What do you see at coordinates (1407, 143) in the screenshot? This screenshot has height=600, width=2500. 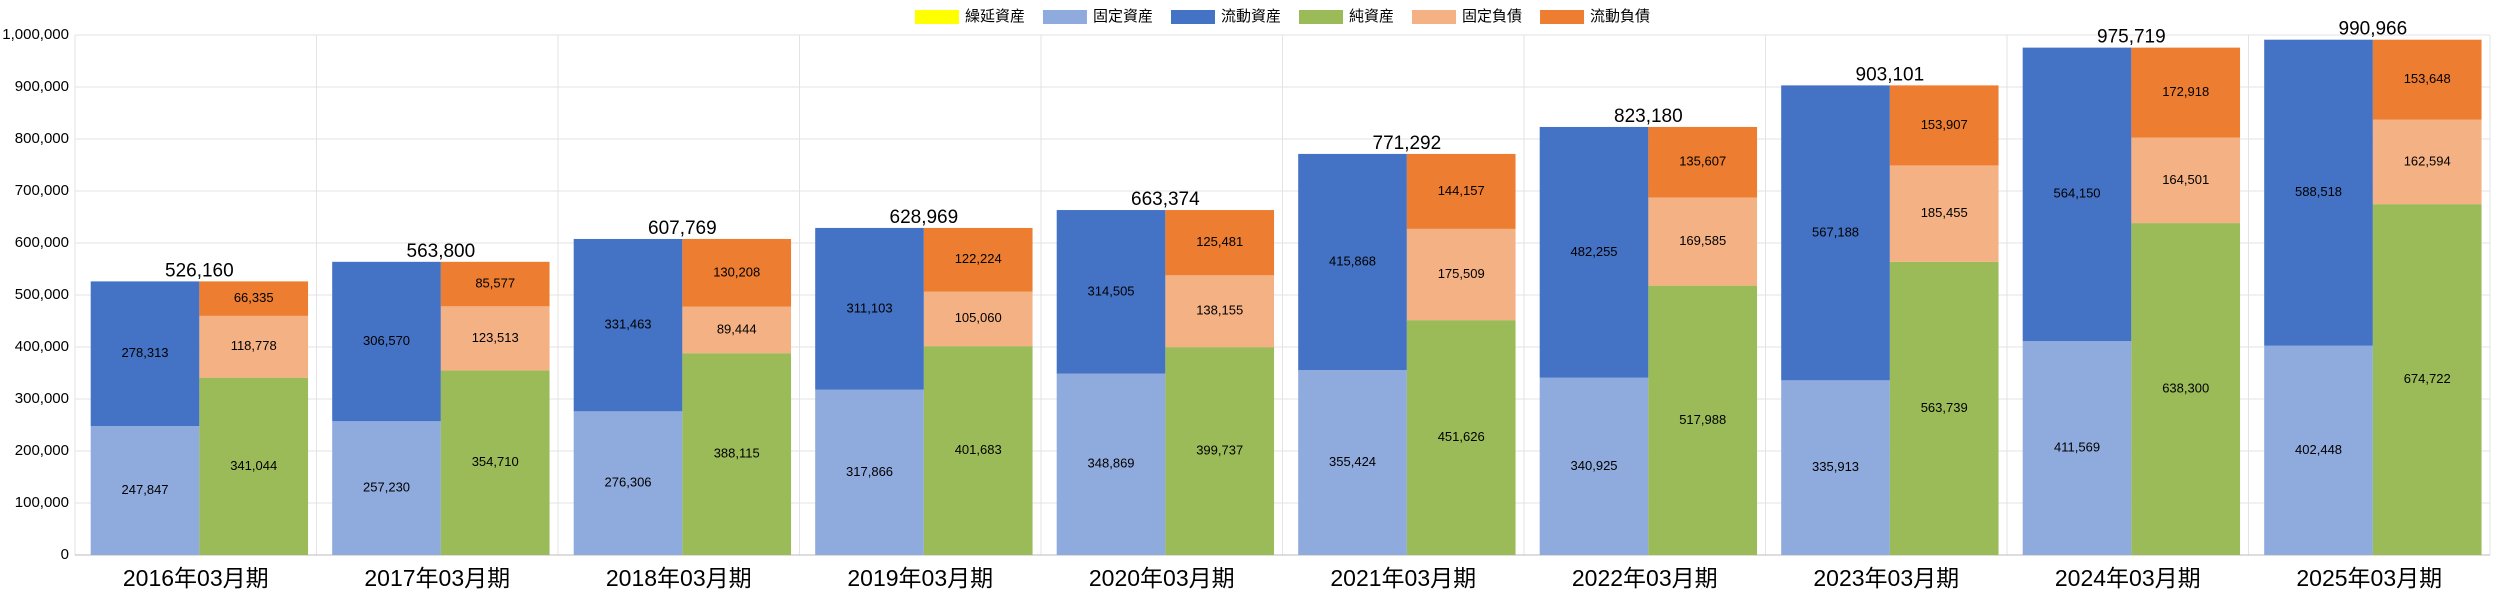 I see `total-label: 771,292` at bounding box center [1407, 143].